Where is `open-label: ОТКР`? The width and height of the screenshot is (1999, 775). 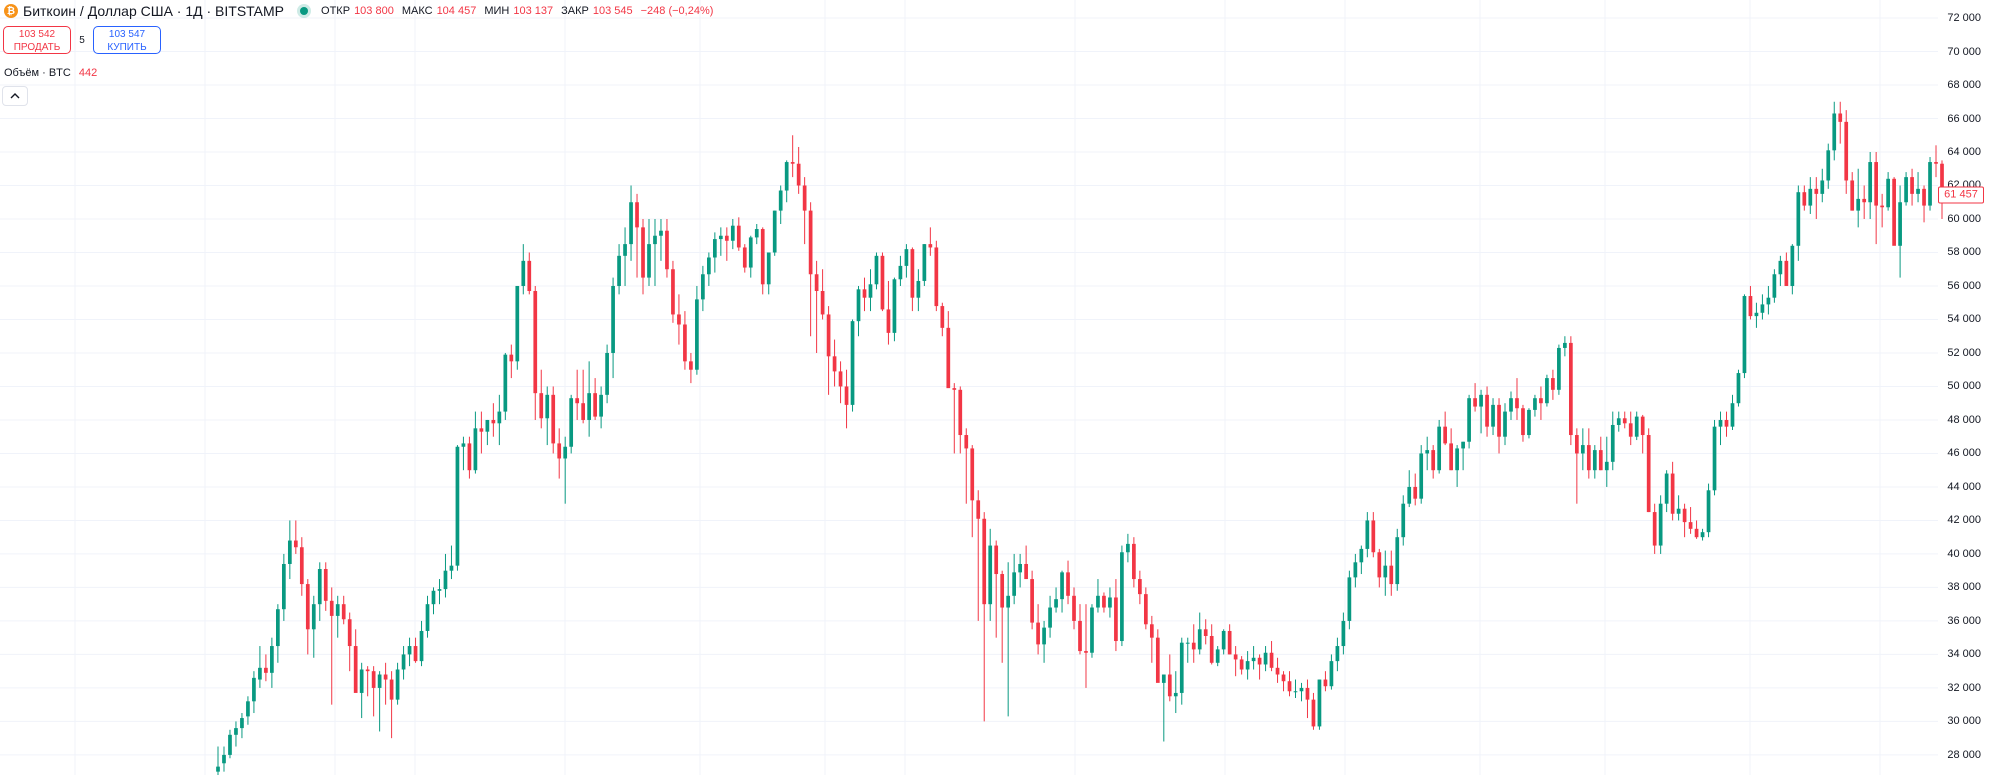
open-label: ОТКР is located at coordinates (336, 11).